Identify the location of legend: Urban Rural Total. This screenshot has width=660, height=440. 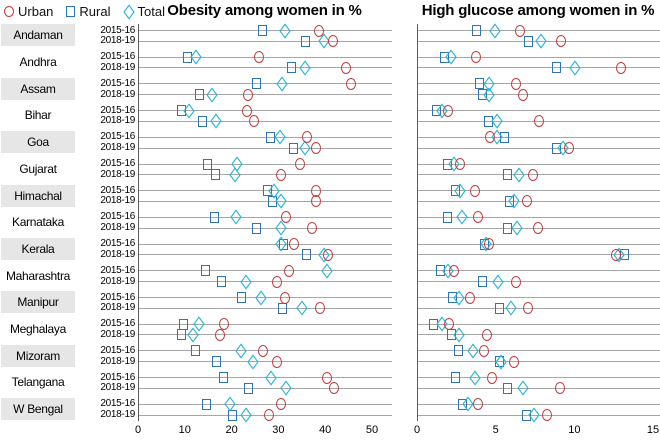
(84, 11).